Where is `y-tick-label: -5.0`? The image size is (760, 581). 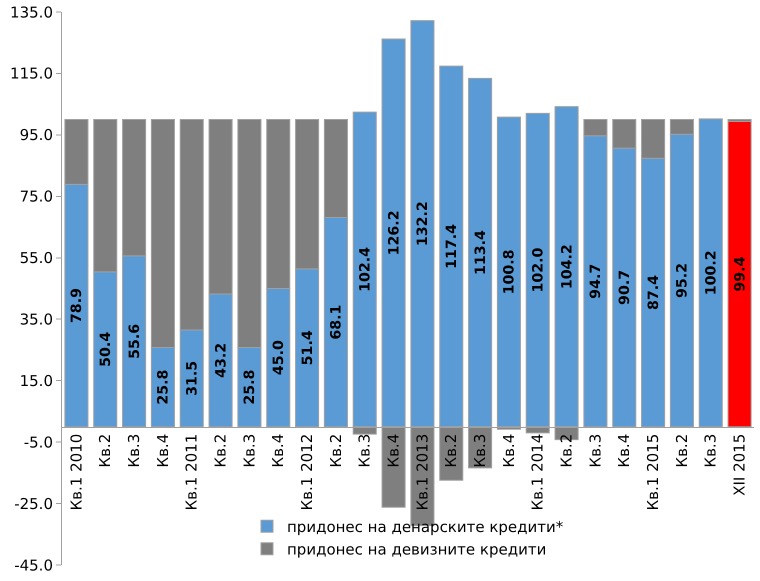 y-tick-label: -5.0 is located at coordinates (38, 442).